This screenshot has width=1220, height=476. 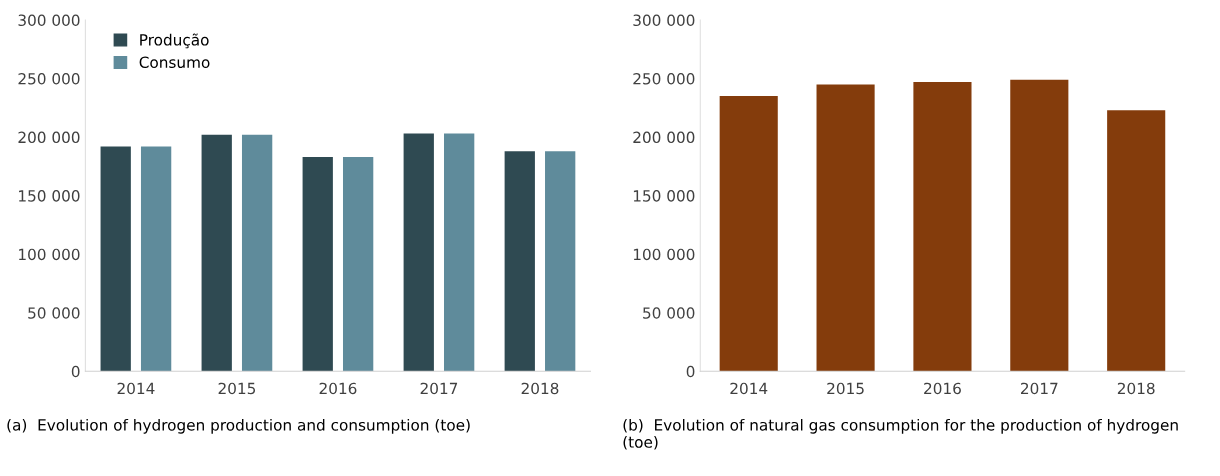 I want to click on text: (a) Evolution of hydrogen production and consumption (toe), so click(x=238, y=426).